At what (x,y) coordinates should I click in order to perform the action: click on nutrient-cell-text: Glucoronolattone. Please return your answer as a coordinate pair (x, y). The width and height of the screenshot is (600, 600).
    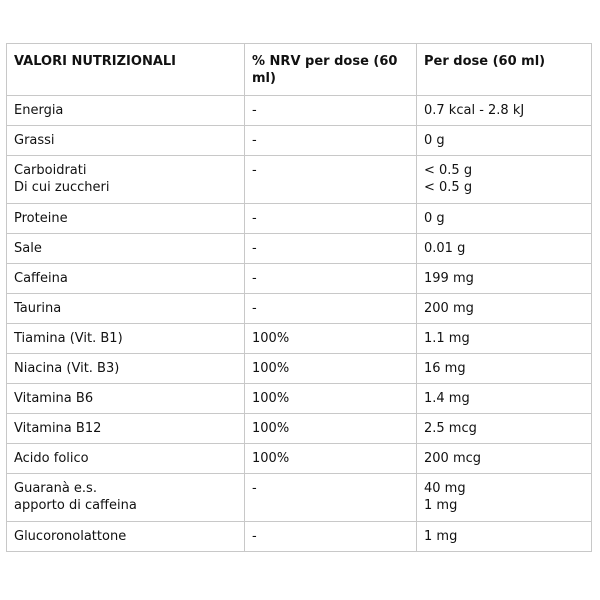
    Looking at the image, I should click on (70, 536).